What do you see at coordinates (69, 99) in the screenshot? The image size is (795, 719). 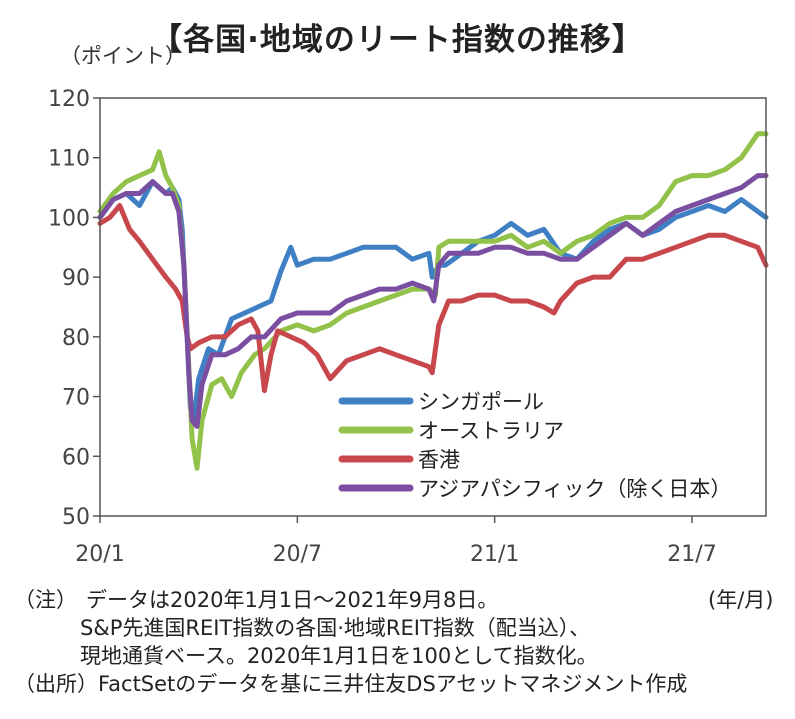 I see `y-tick-label: 120` at bounding box center [69, 99].